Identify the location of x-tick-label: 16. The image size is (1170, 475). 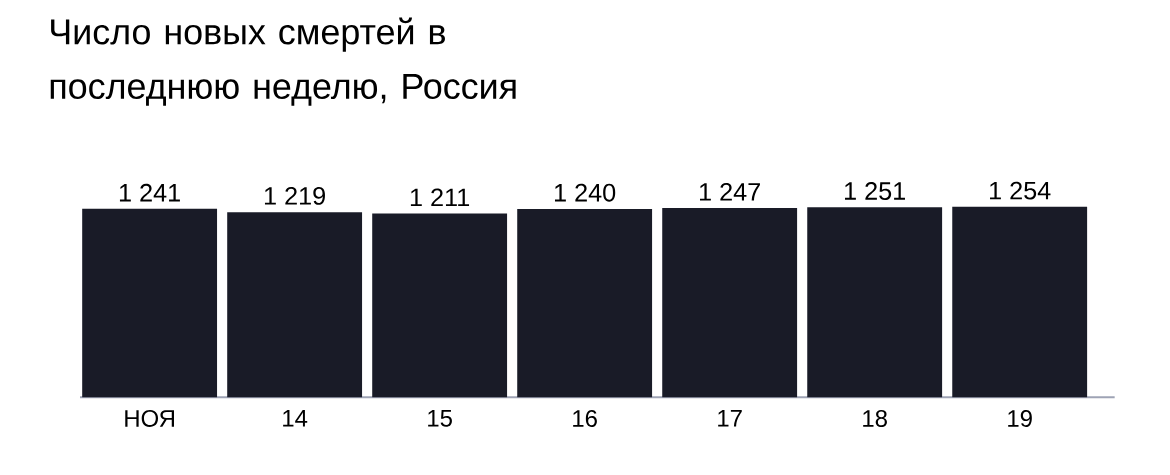
(585, 419).